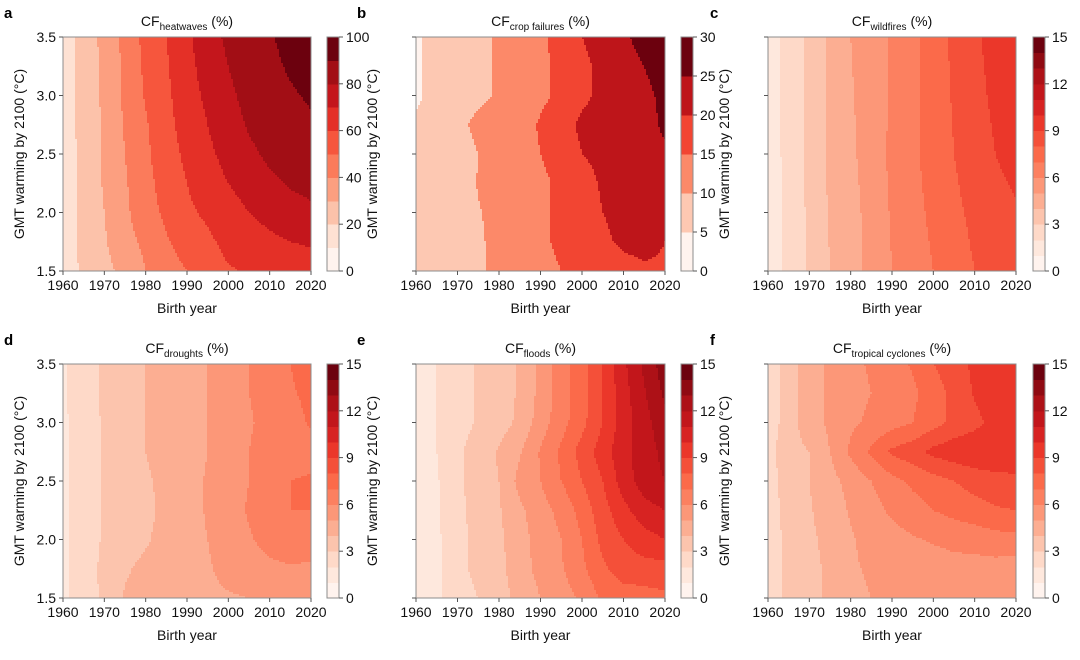 The image size is (1080, 660). I want to click on x-tick-label: 1980, so click(498, 285).